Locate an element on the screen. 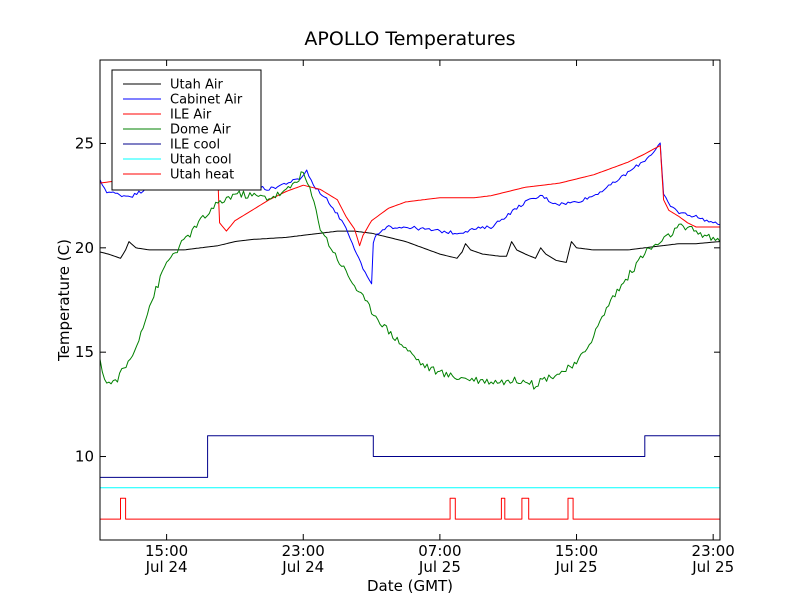  legend-label-ile-cool: ILE cool is located at coordinates (195, 145).